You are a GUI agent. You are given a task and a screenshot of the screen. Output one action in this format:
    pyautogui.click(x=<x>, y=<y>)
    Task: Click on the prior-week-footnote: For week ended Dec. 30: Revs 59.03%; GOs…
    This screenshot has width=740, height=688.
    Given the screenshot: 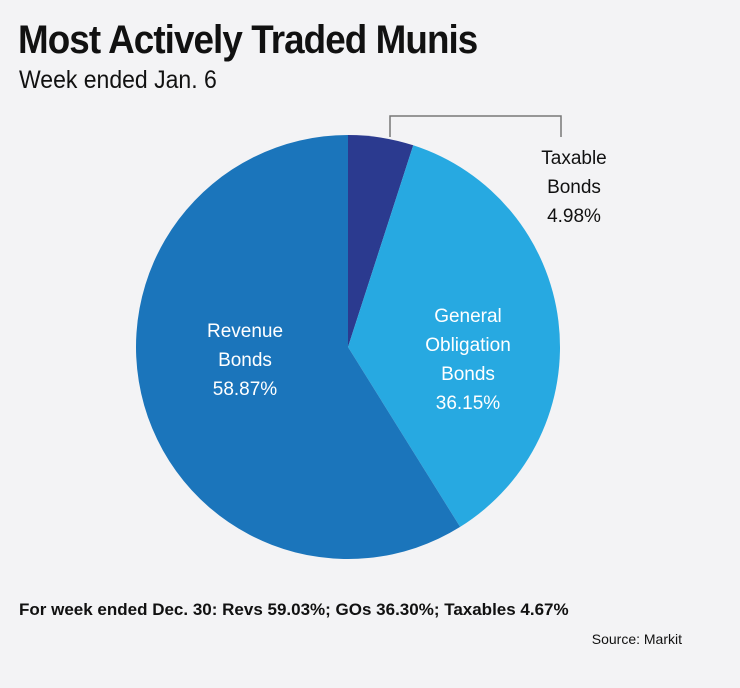 What is the action you would take?
    pyautogui.click(x=294, y=609)
    